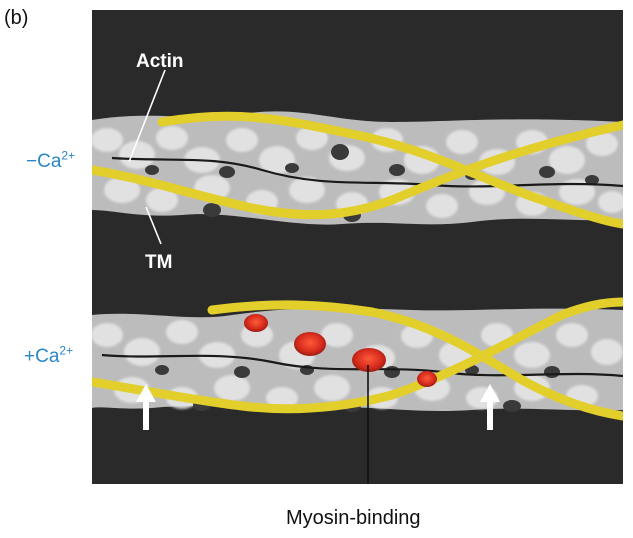 This screenshot has height=538, width=633. I want to click on plus-calcium-charge: 2+, so click(66, 350).